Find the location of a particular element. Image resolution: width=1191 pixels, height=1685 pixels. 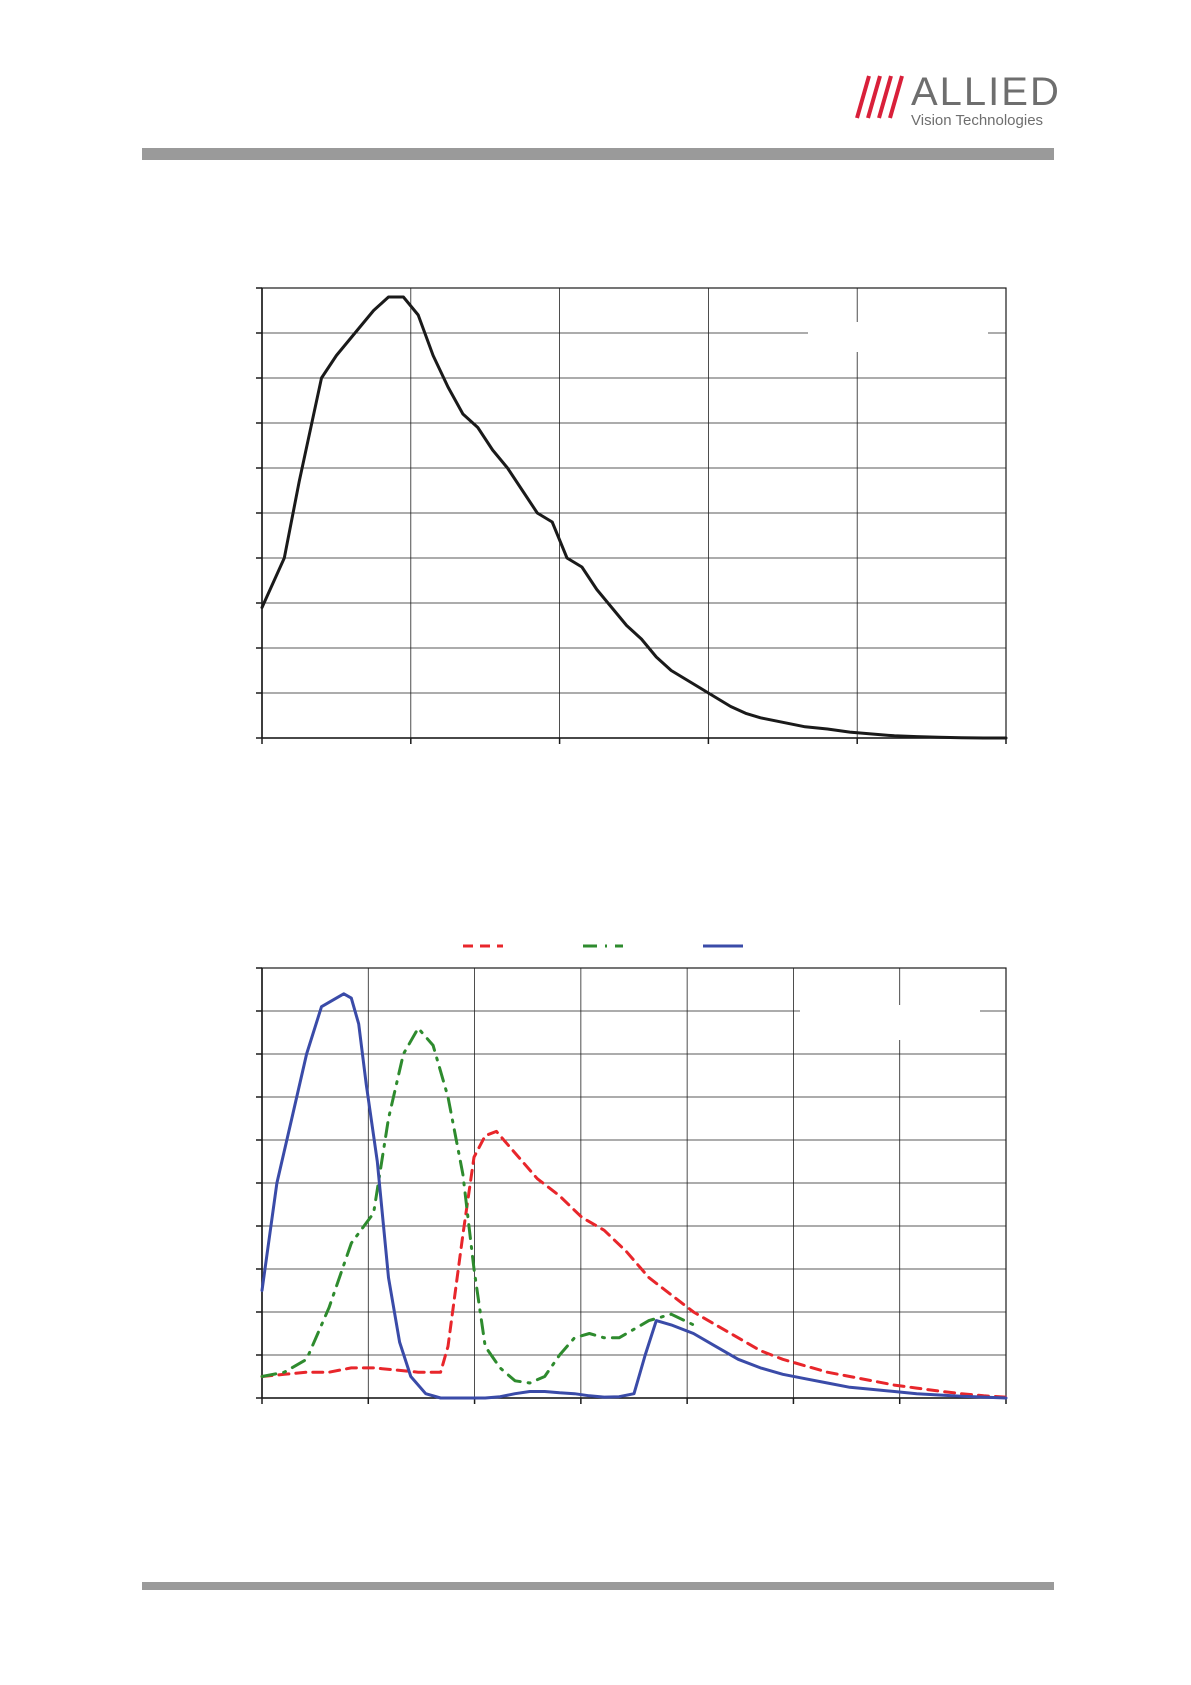

footer-rule is located at coordinates (598, 1586).